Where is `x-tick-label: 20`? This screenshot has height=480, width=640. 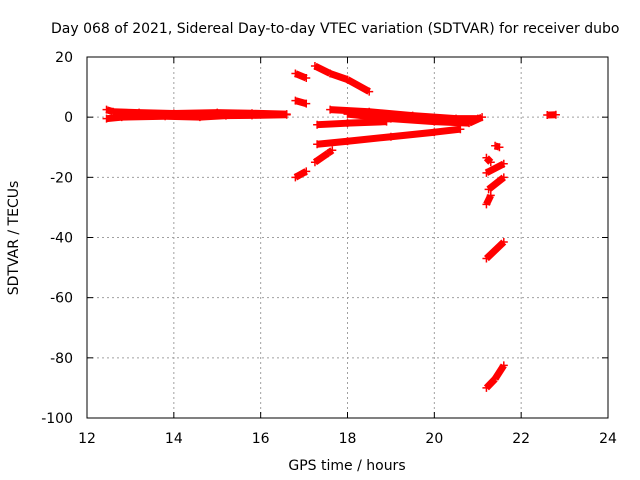
x-tick-label: 20 is located at coordinates (434, 439).